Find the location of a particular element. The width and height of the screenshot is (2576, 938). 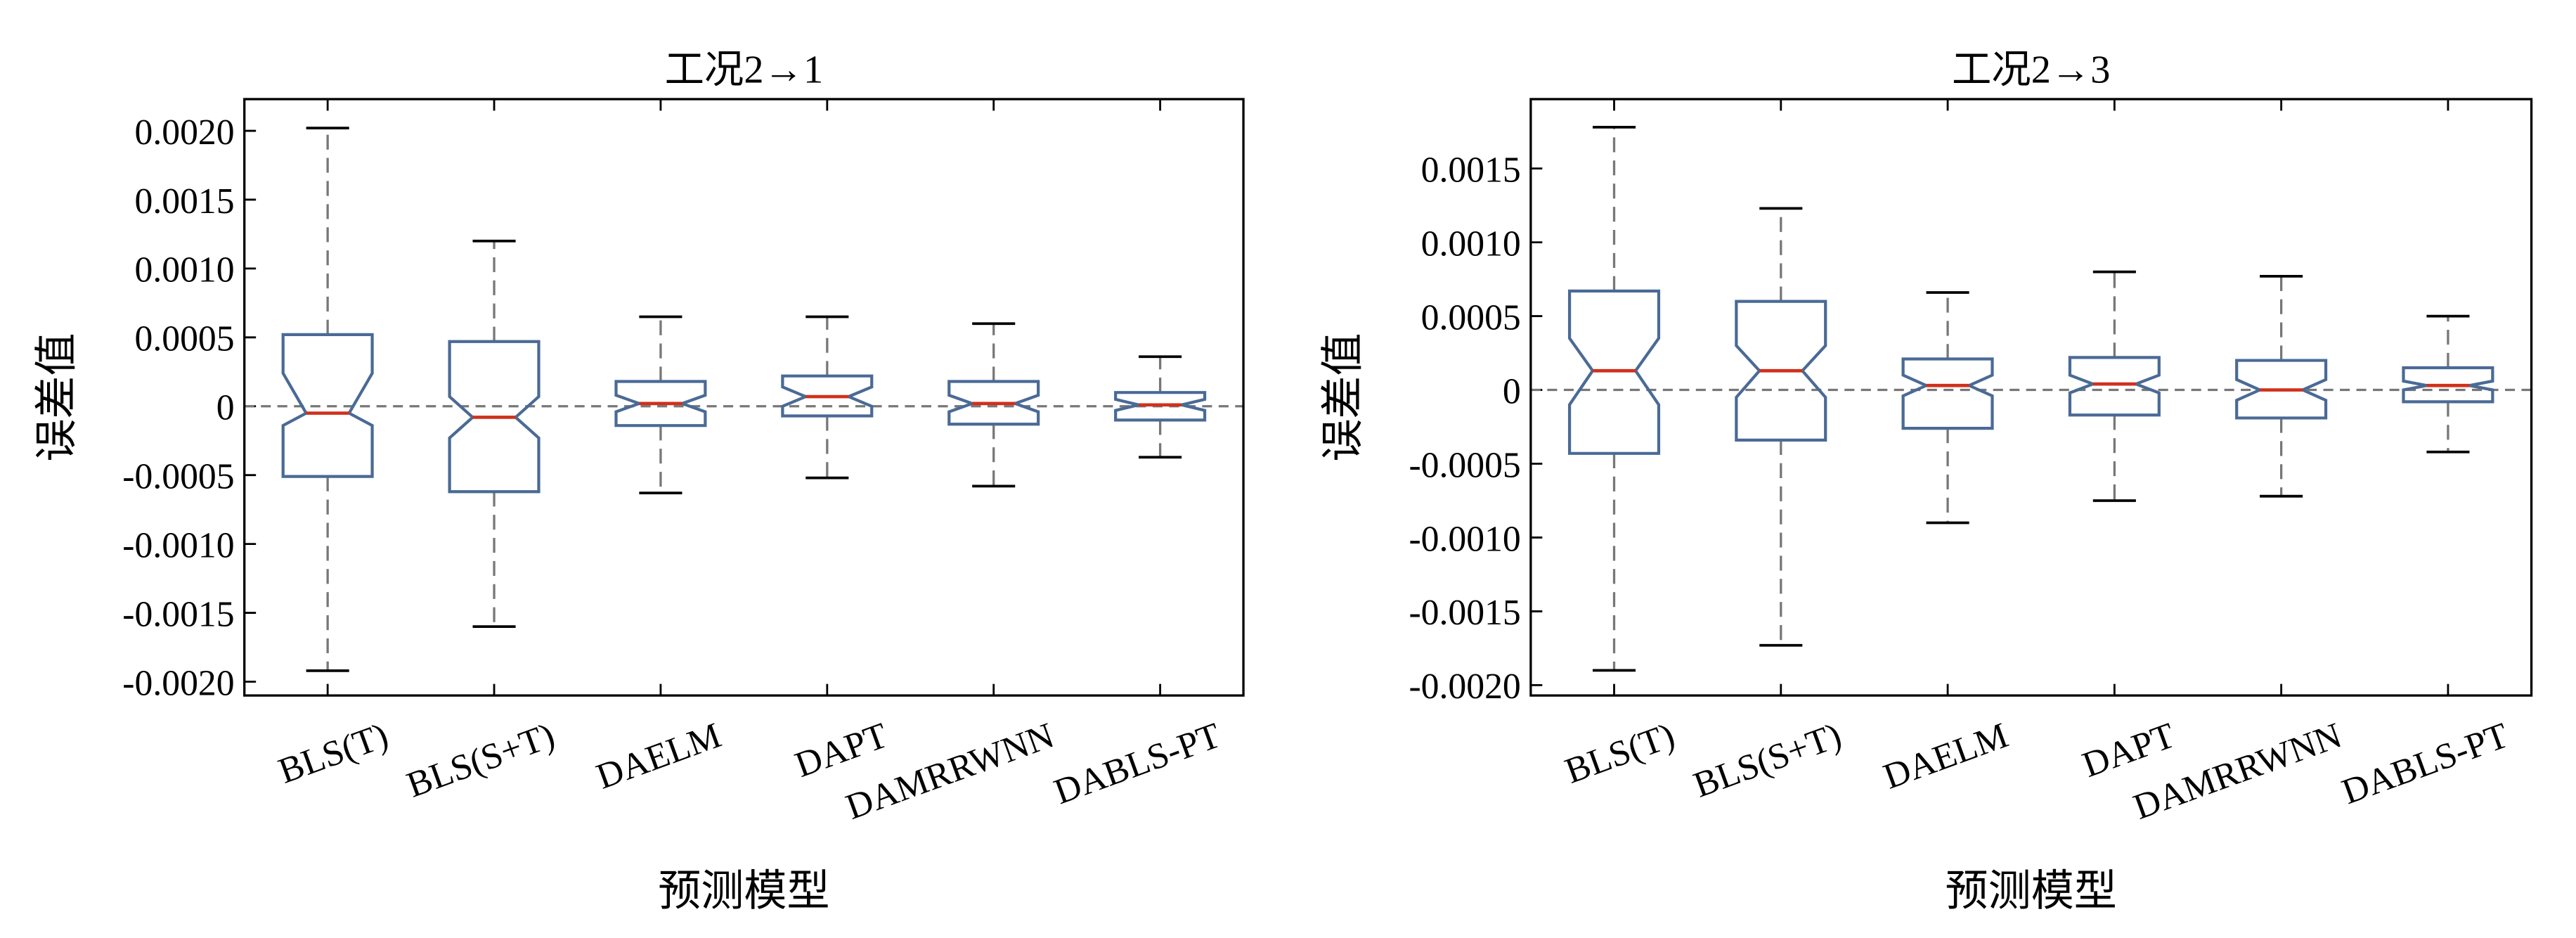

chart-title: 工况2→1 is located at coordinates (745, 69).